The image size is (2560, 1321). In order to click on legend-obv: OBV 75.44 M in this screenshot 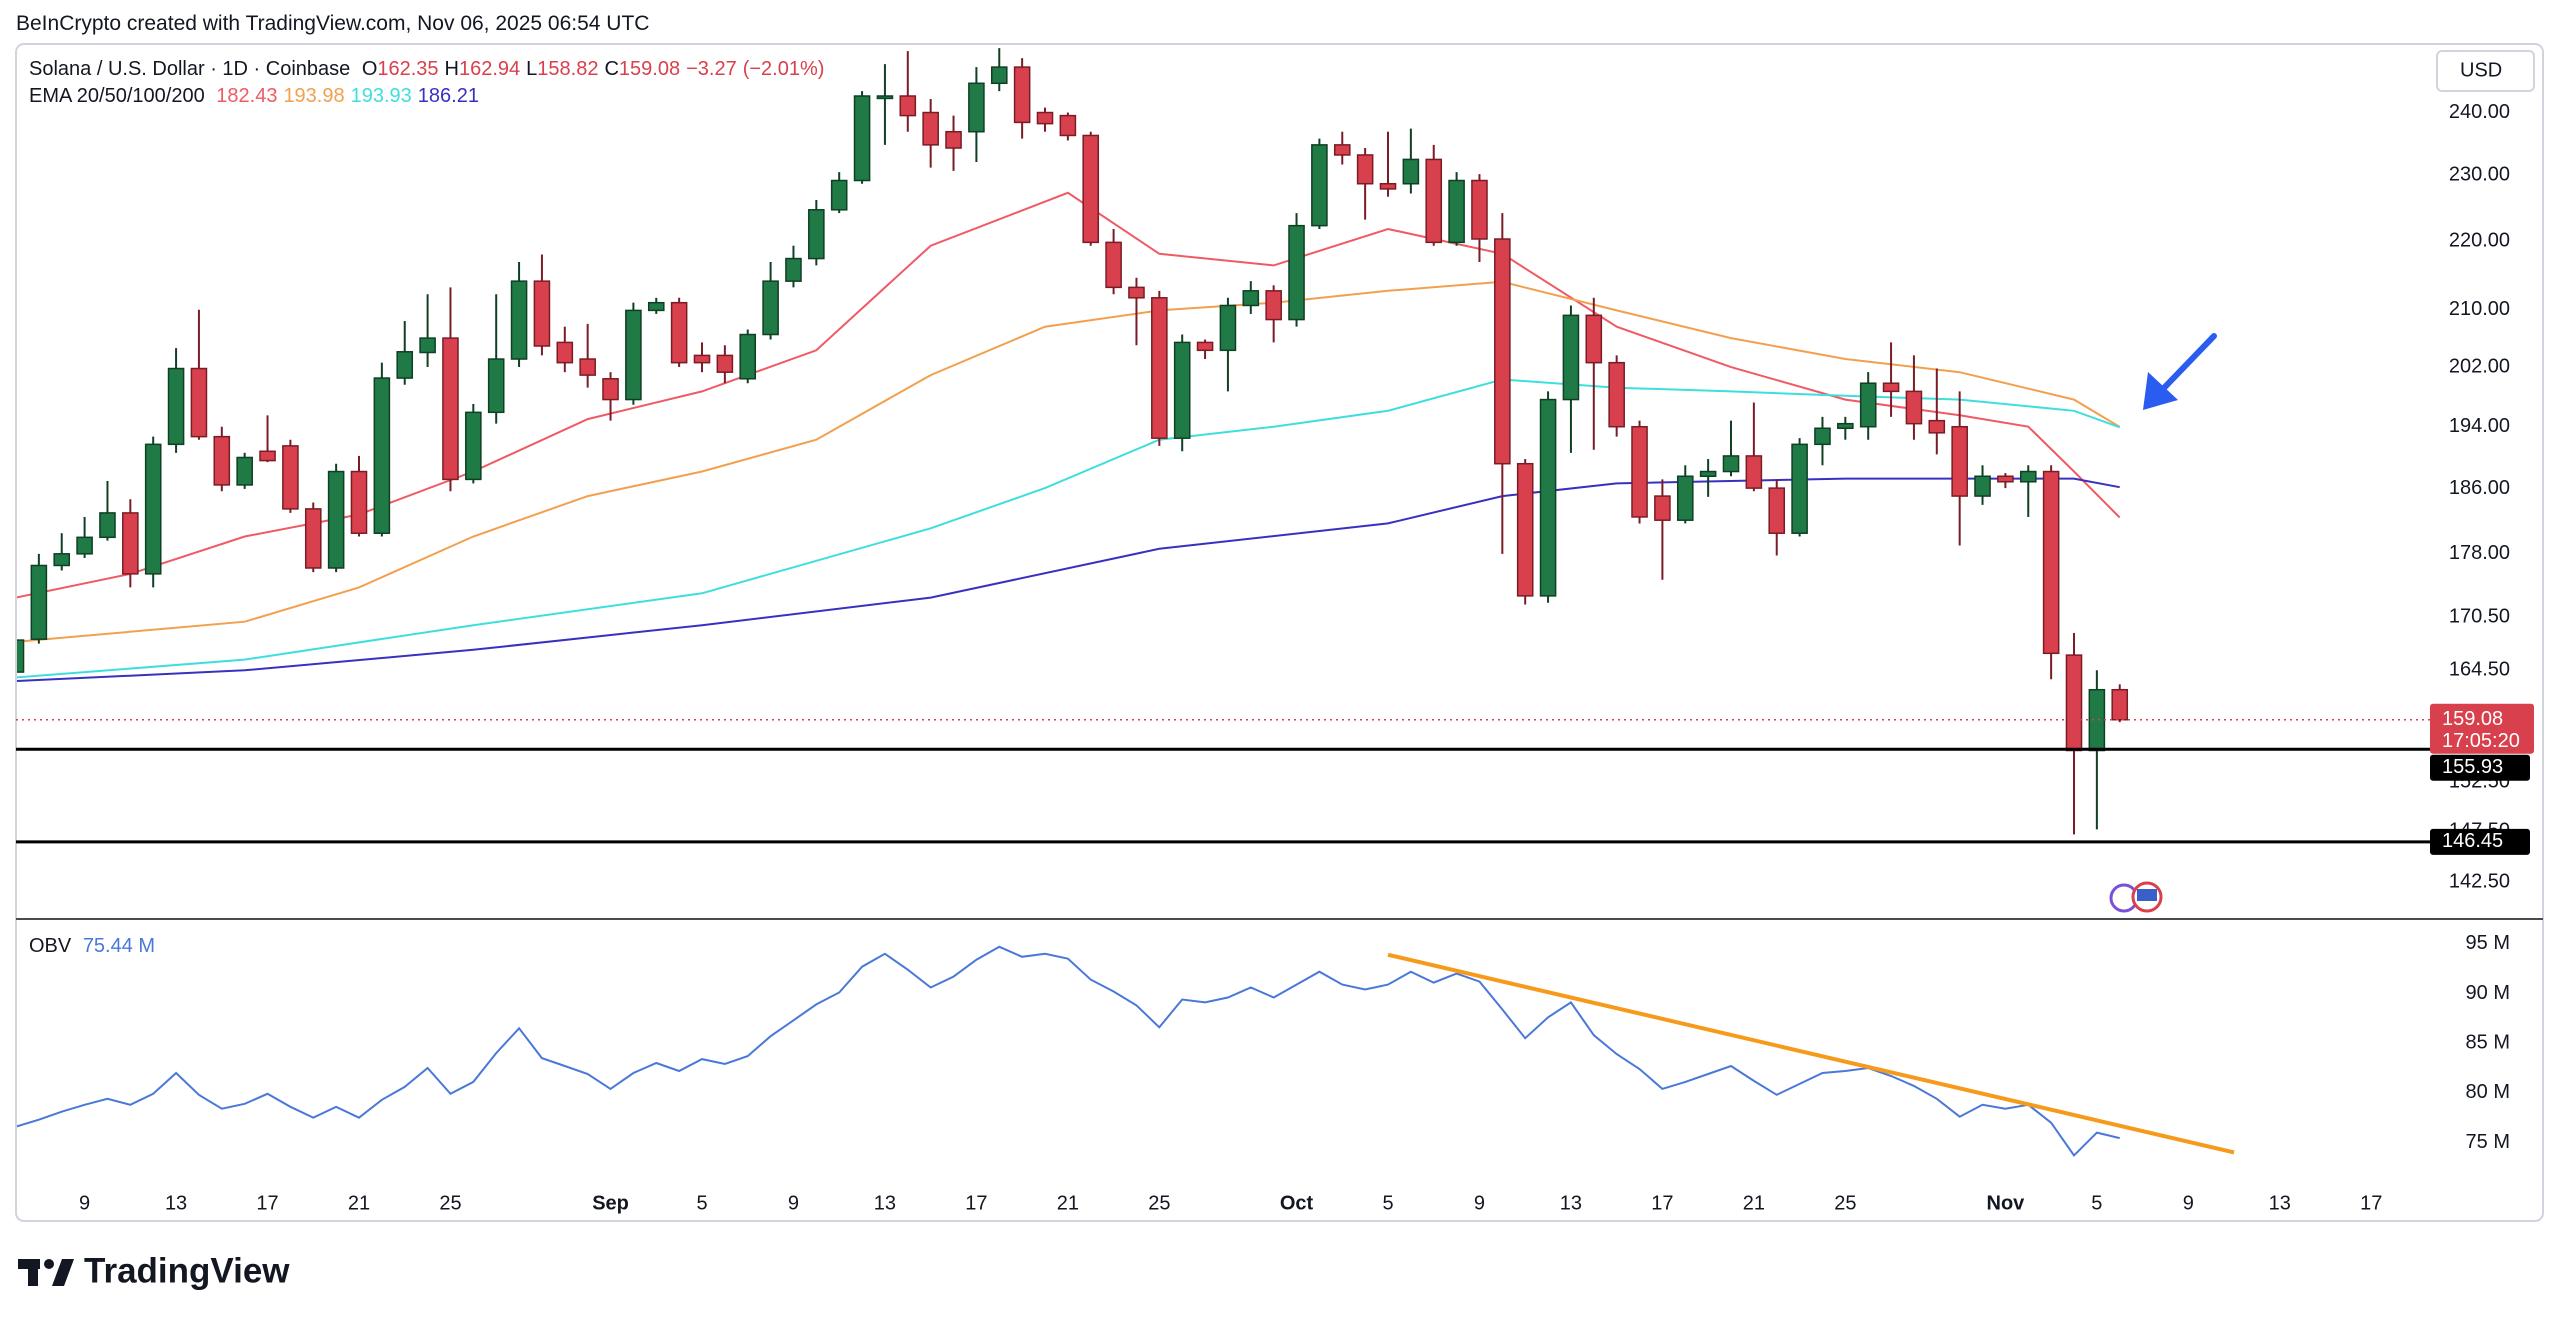, I will do `click(95, 946)`.